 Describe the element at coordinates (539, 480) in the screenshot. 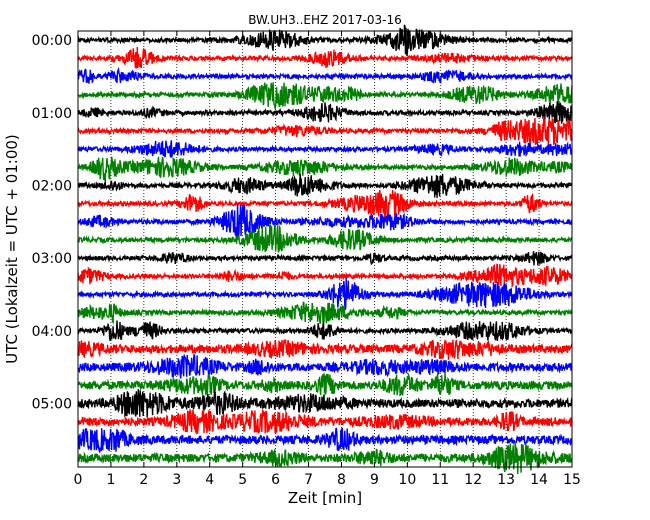

I see `x-tick-label: 14` at that location.